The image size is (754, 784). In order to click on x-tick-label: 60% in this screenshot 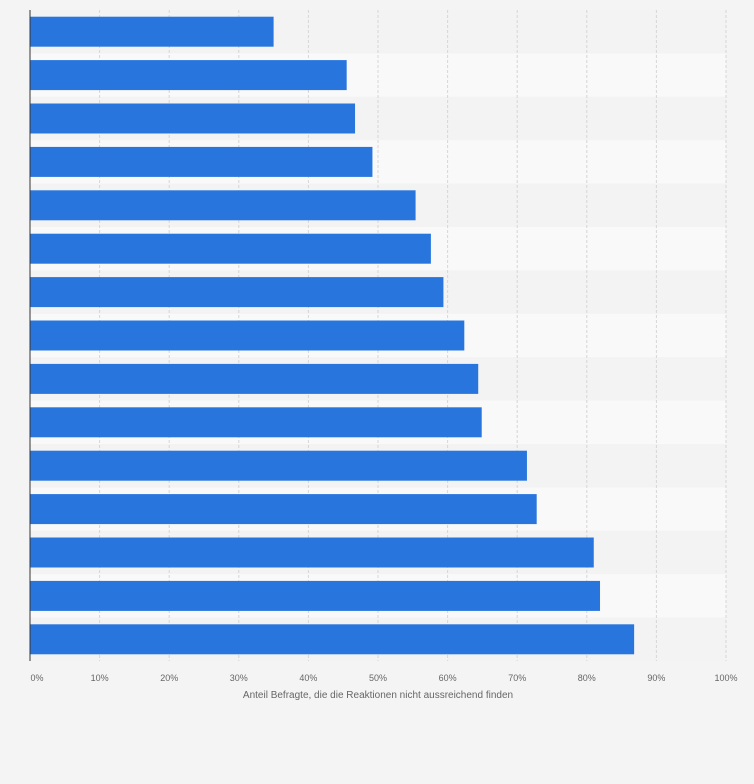, I will do `click(448, 678)`.